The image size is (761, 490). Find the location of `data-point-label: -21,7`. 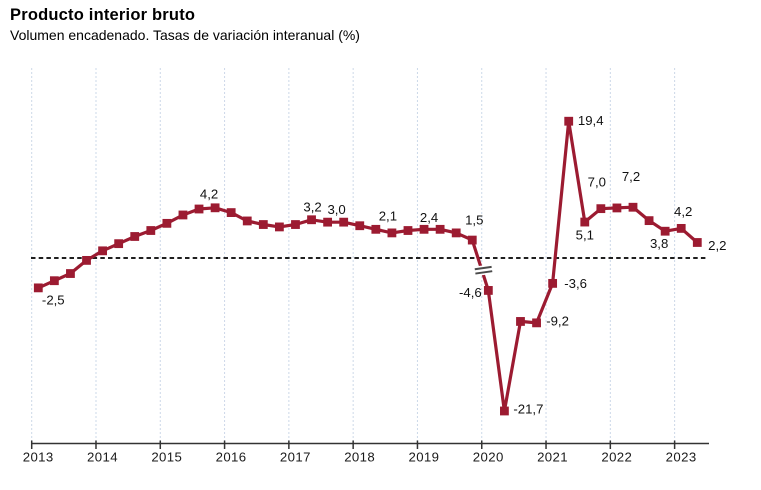

data-point-label: -21,7 is located at coordinates (528, 409).